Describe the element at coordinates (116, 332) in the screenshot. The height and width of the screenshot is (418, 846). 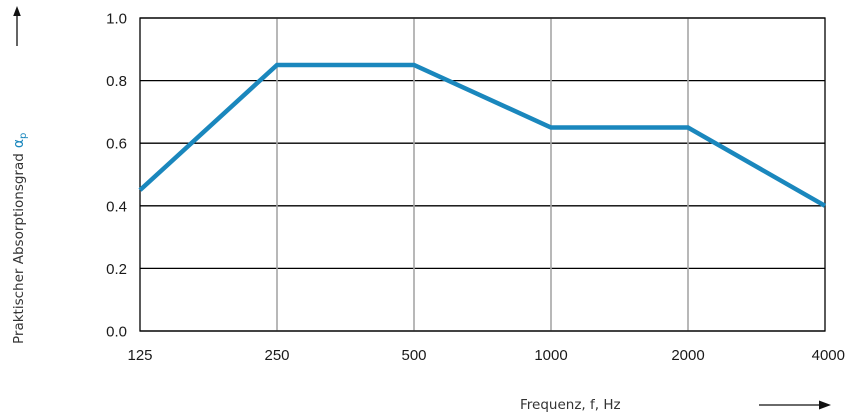
I see `y-tick-label: 0.0` at that location.